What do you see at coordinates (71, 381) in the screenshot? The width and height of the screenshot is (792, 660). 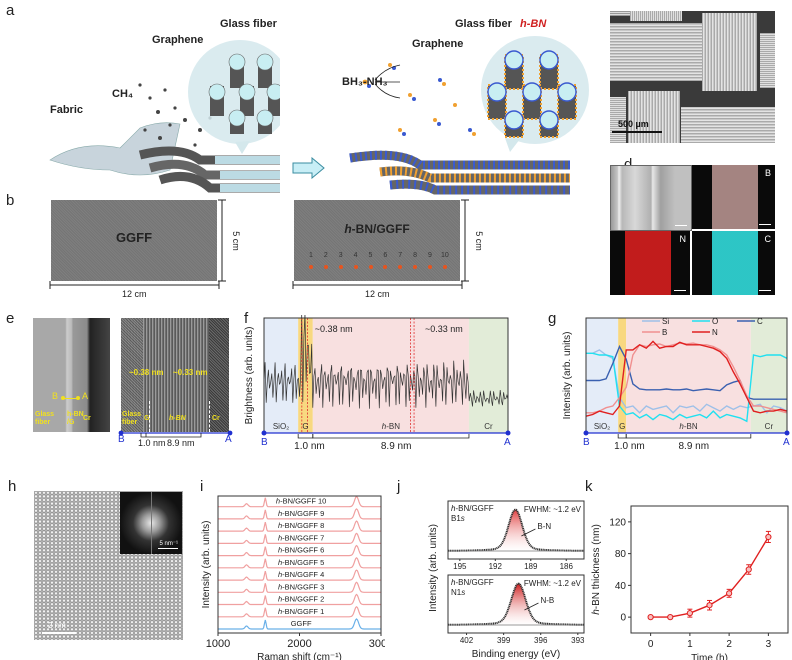 I see `tem-low-mag: B A Glass fiber h-BN /G Cr 50 nm` at bounding box center [71, 381].